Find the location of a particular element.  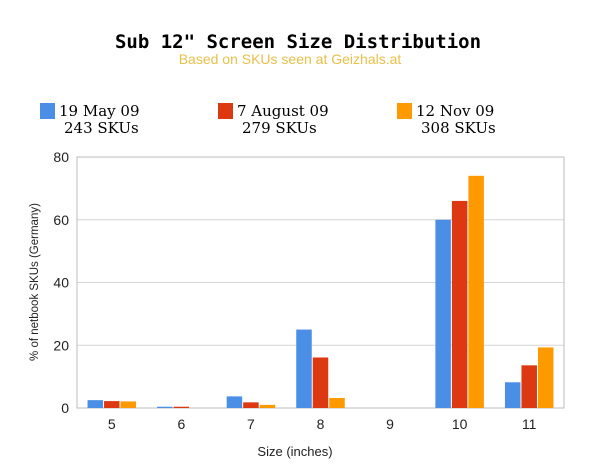

legend-label: 19 May 09 is located at coordinates (99, 111).